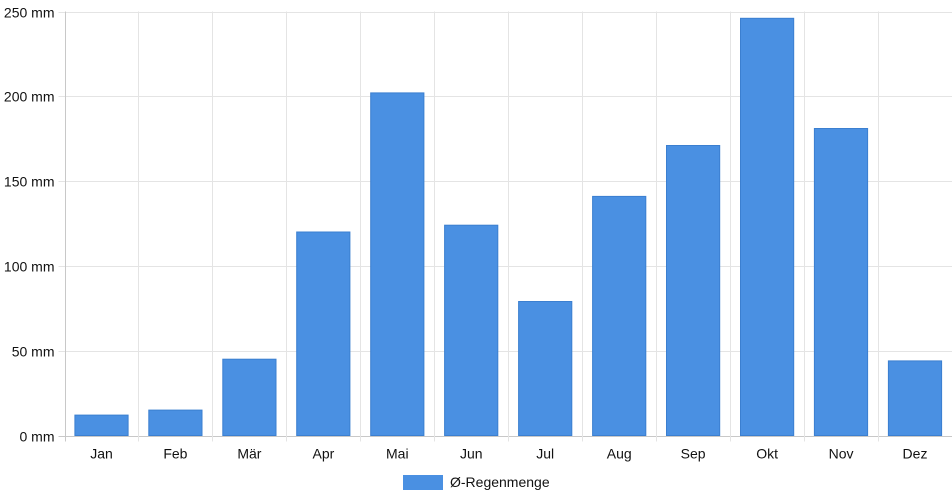 This screenshot has width=952, height=500. What do you see at coordinates (619, 315) in the screenshot?
I see `bar-aug` at bounding box center [619, 315].